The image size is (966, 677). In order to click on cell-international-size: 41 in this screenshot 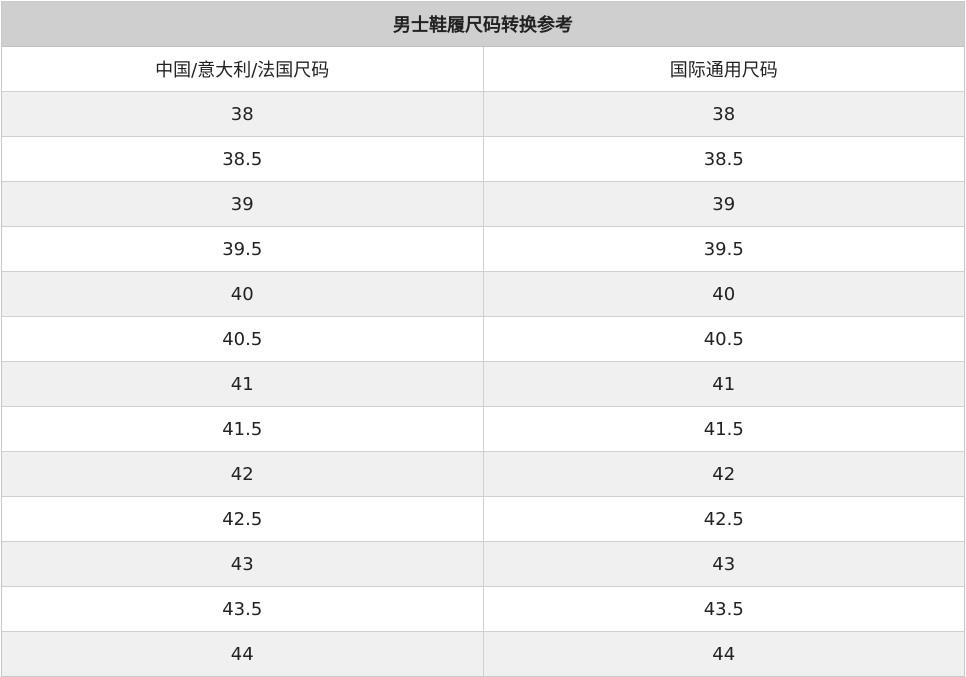, I will do `click(723, 384)`.